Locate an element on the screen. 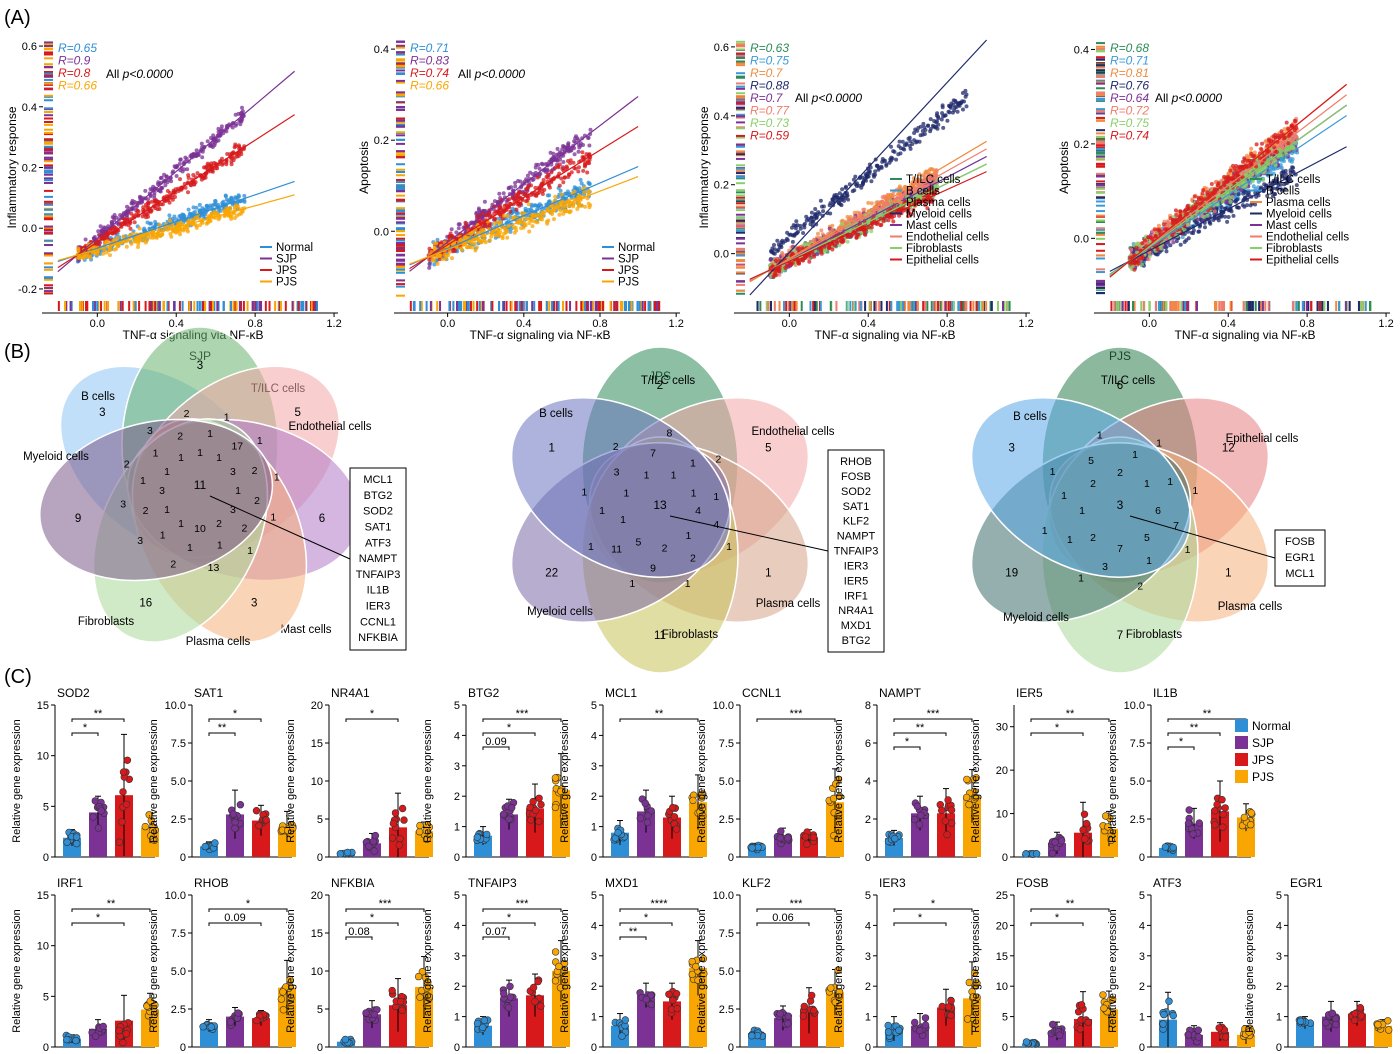  y-tick-label: 0.0 is located at coordinates (381, 232).